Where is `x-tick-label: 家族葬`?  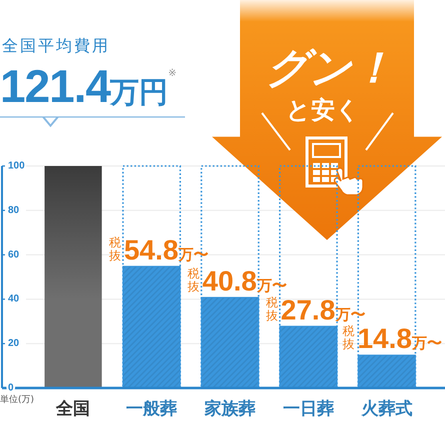
x-tick-label: 家族葬 is located at coordinates (230, 409).